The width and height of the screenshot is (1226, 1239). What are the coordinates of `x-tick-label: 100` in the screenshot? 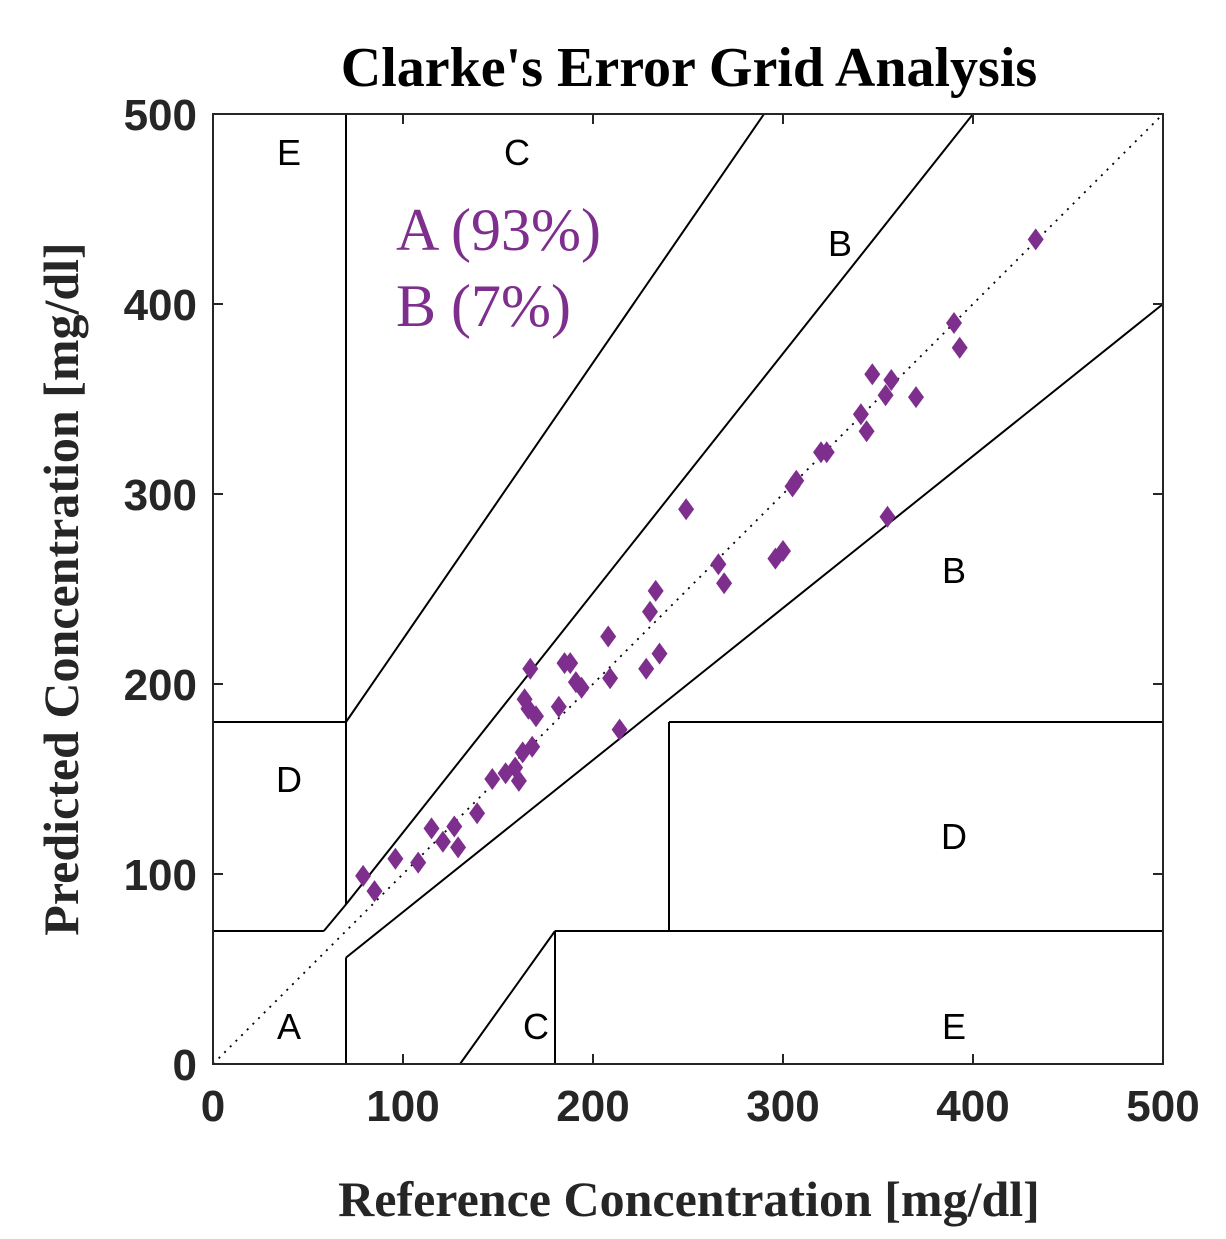 It's located at (402, 1106).